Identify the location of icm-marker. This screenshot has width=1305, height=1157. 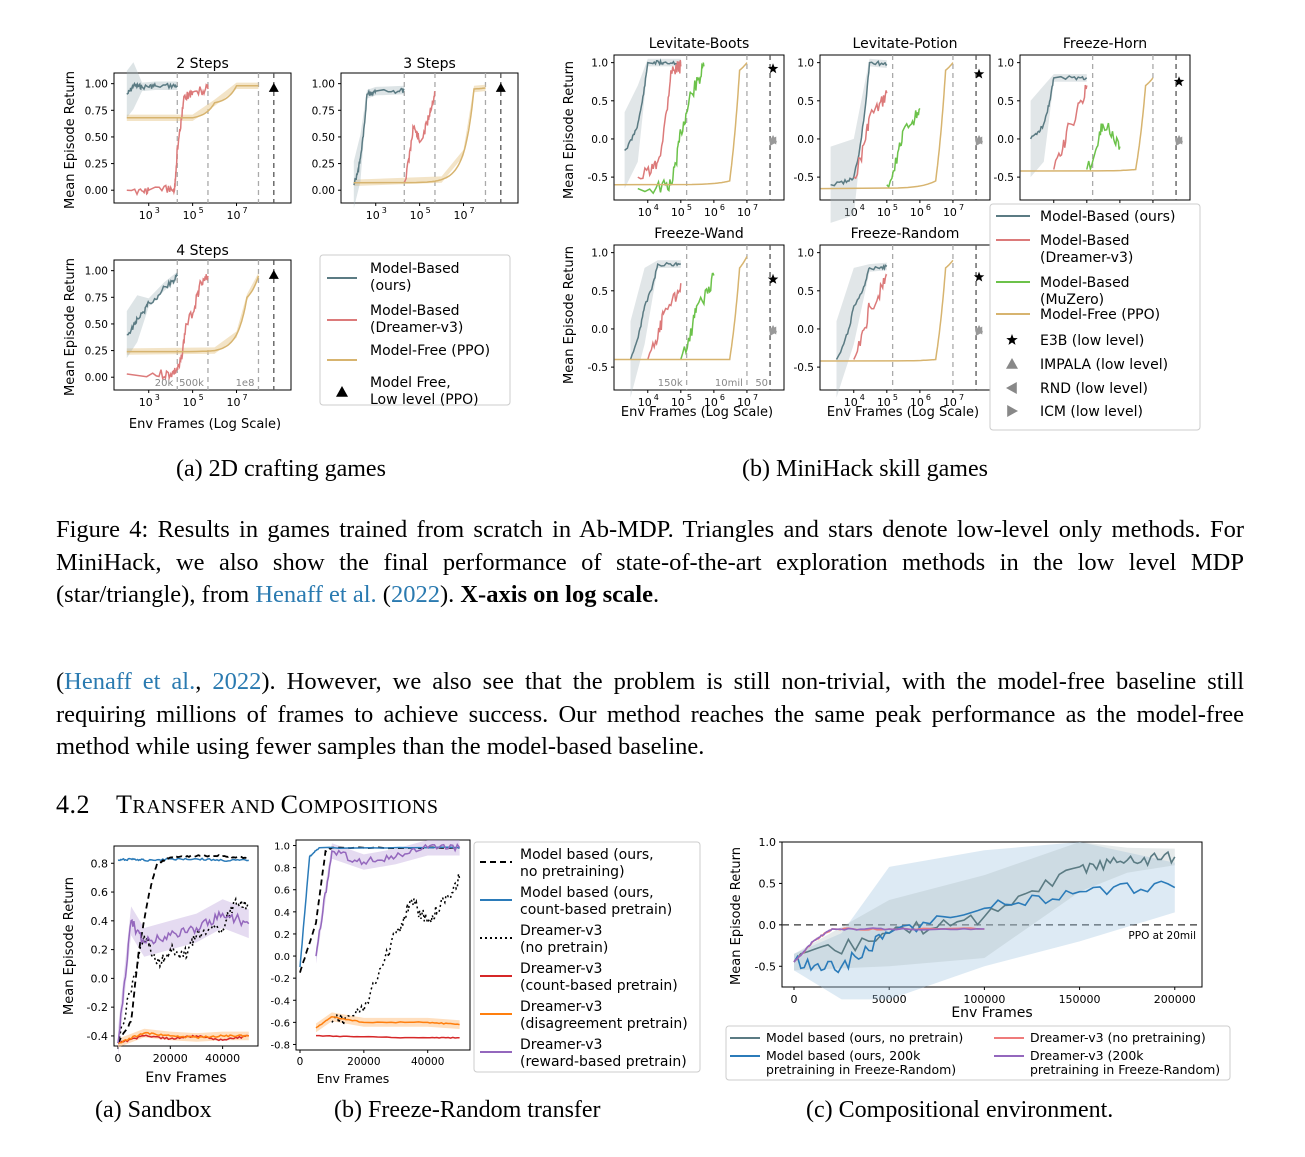
(979, 332).